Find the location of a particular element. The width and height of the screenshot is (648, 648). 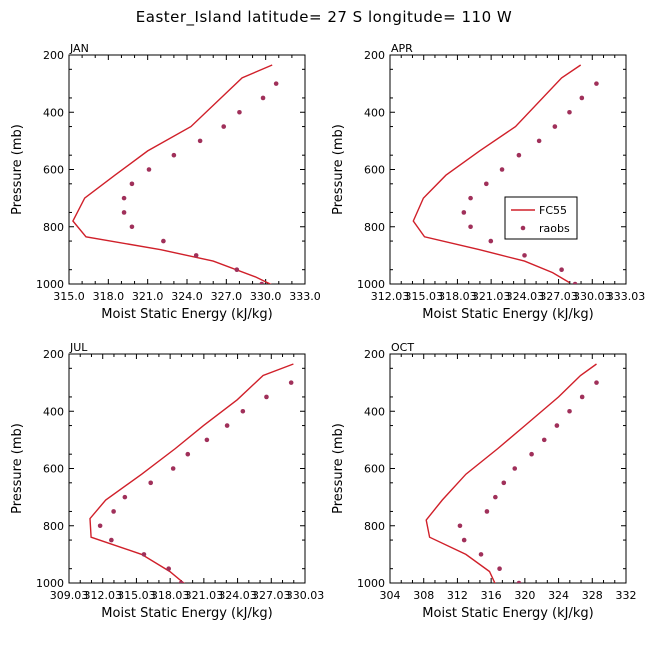

x-tick-label: 321.0 is located at coordinates (148, 296).